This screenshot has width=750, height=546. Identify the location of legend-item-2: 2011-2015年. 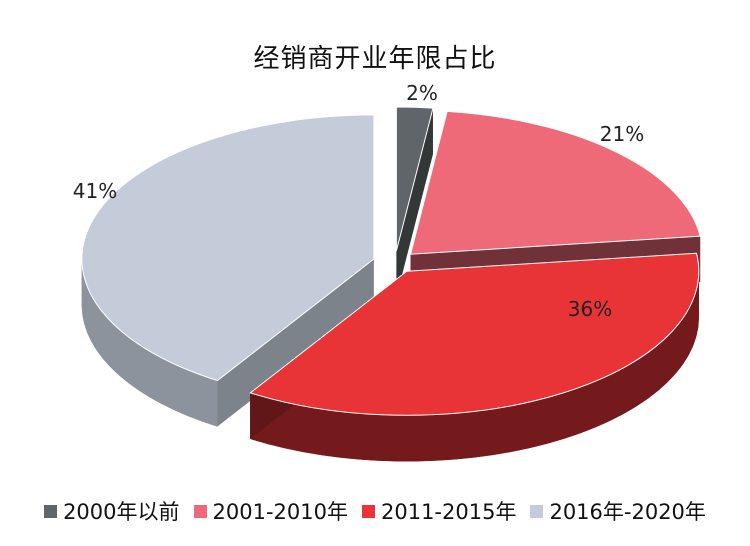
(439, 511).